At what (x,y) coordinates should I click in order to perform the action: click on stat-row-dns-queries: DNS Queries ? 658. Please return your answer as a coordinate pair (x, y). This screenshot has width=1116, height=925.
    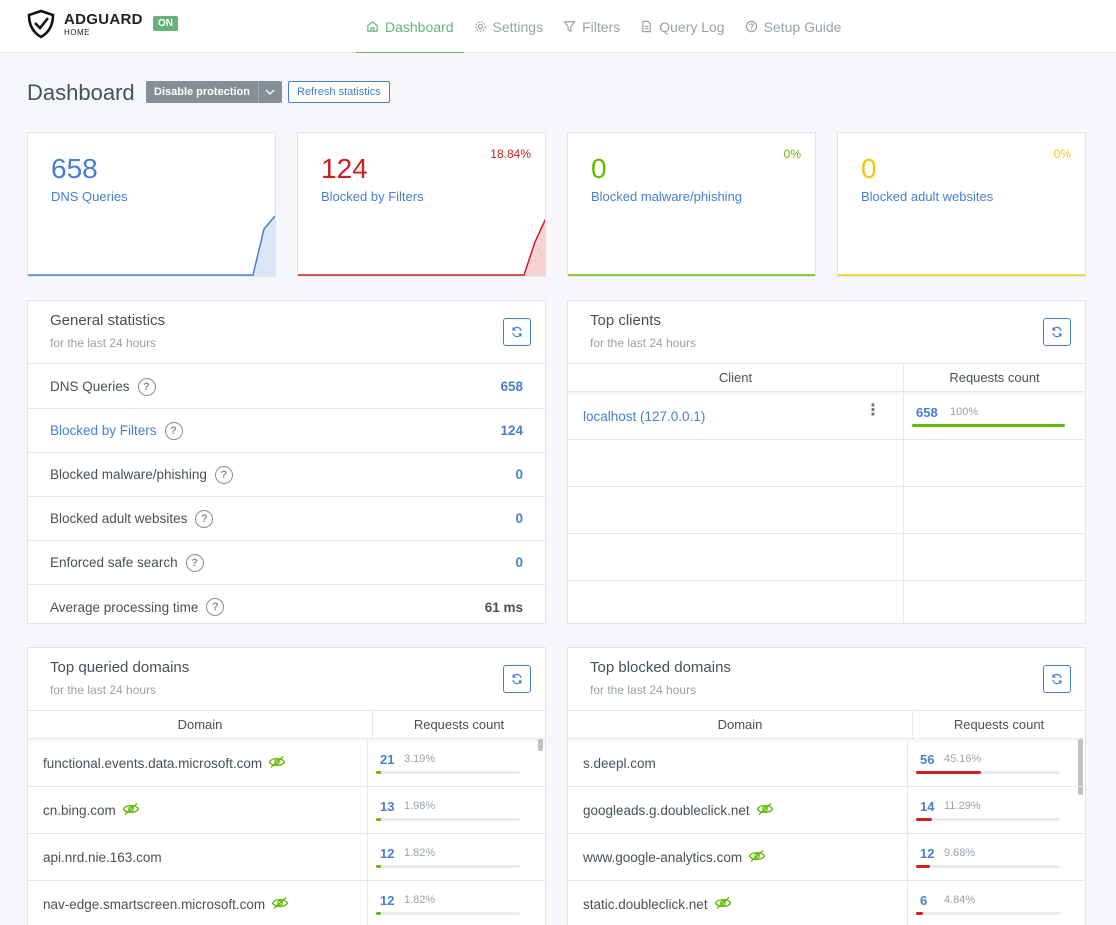
    Looking at the image, I should click on (286, 387).